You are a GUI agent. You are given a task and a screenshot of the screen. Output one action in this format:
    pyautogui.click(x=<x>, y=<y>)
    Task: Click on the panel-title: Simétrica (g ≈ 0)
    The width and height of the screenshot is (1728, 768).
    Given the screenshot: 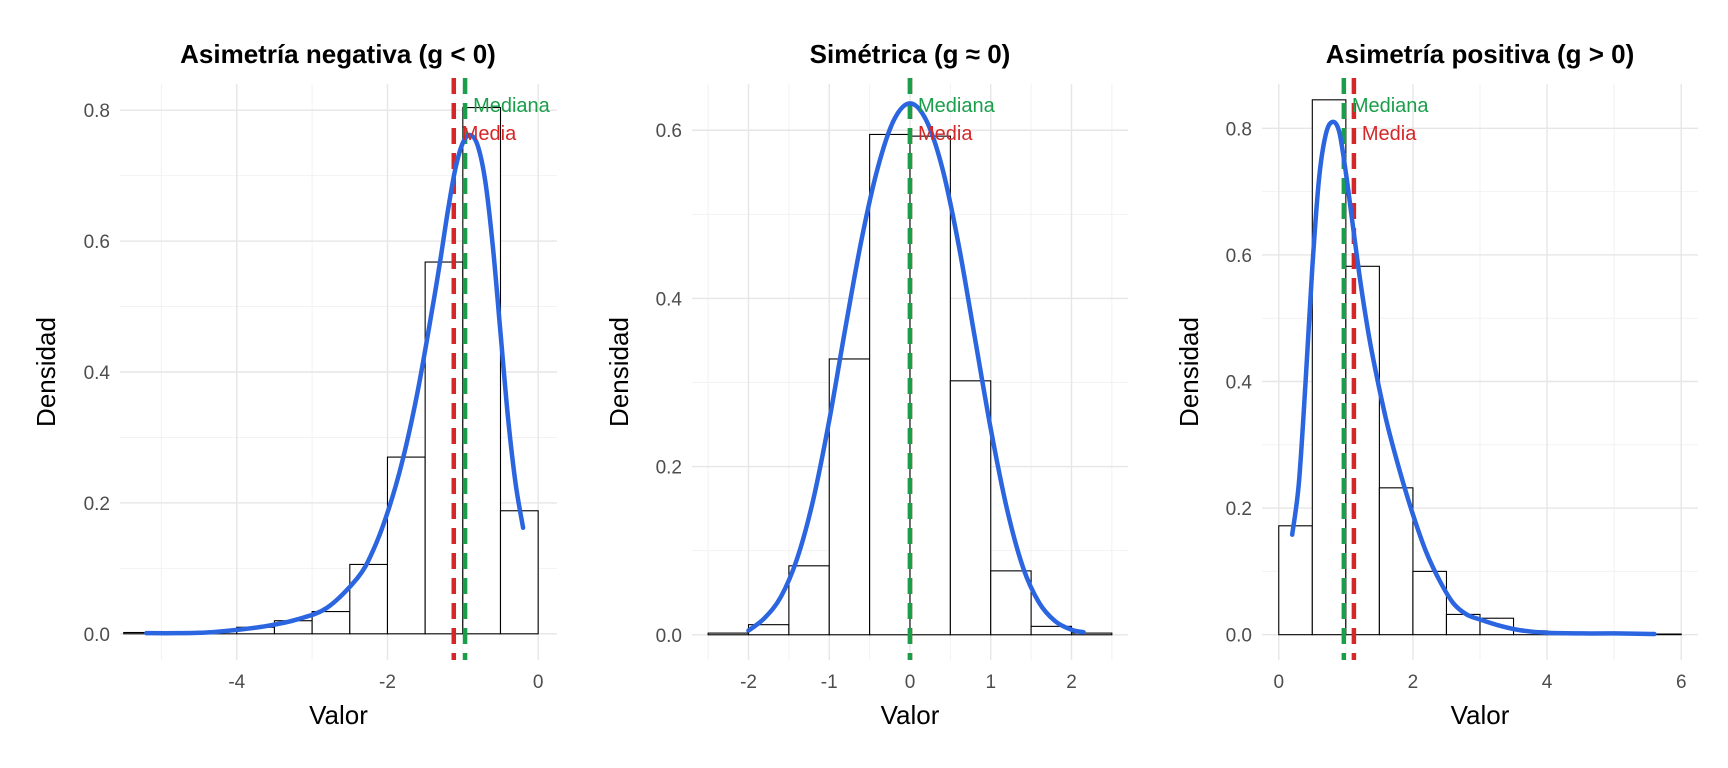 What is the action you would take?
    pyautogui.click(x=910, y=54)
    